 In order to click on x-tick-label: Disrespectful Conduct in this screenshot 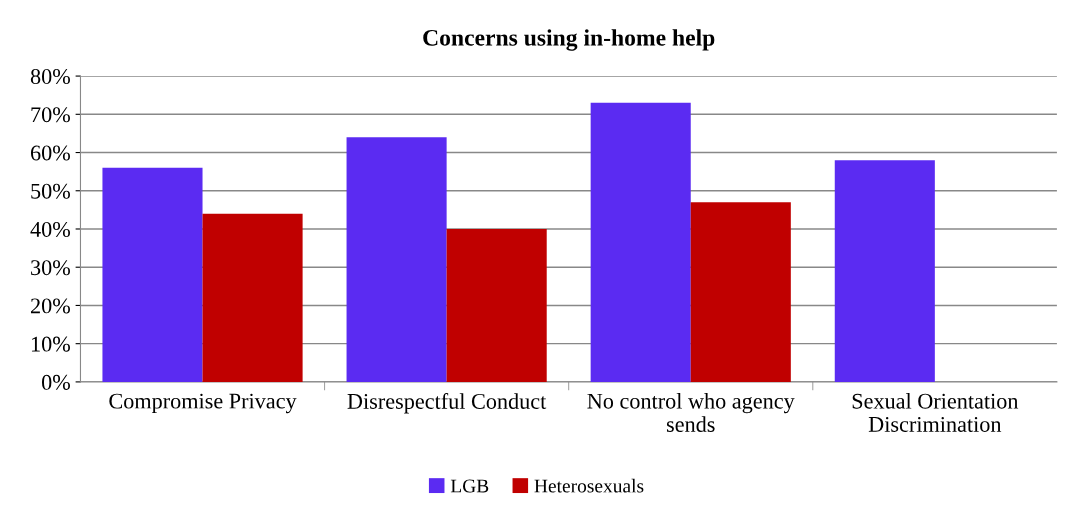, I will do `click(447, 403)`.